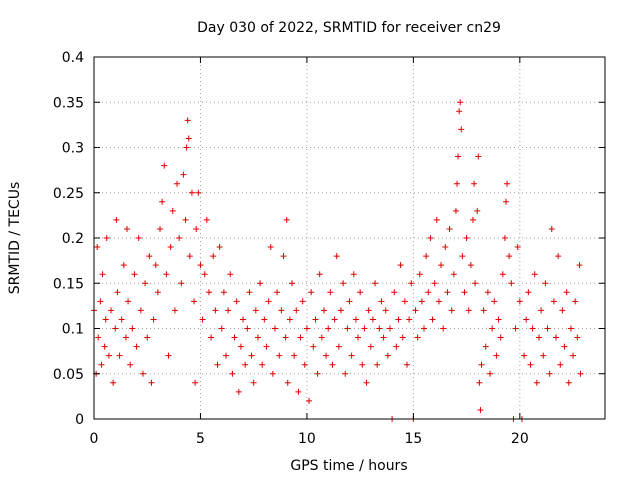 The height and width of the screenshot is (480, 640). Describe the element at coordinates (68, 194) in the screenshot. I see `y-tick-label: 0.25` at that location.